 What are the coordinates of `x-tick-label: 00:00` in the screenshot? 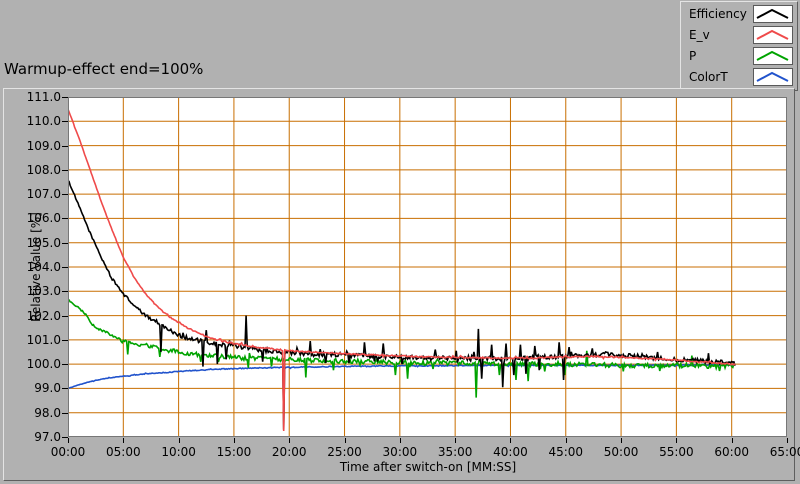 It's located at (68, 452).